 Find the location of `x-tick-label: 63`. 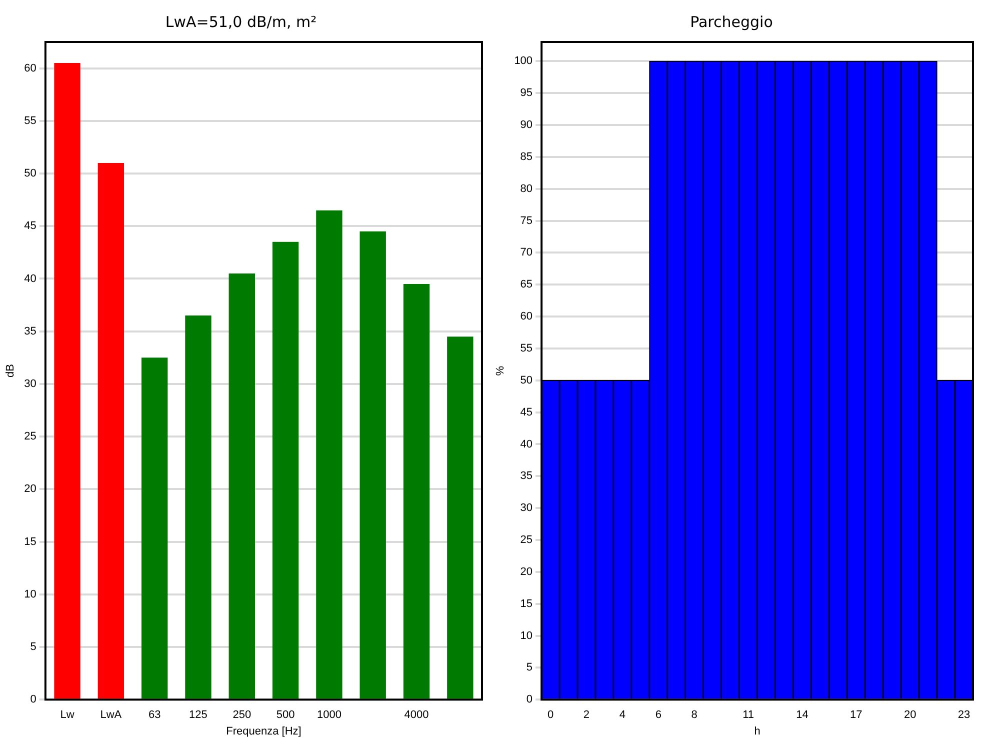

x-tick-label: 63 is located at coordinates (154, 715).